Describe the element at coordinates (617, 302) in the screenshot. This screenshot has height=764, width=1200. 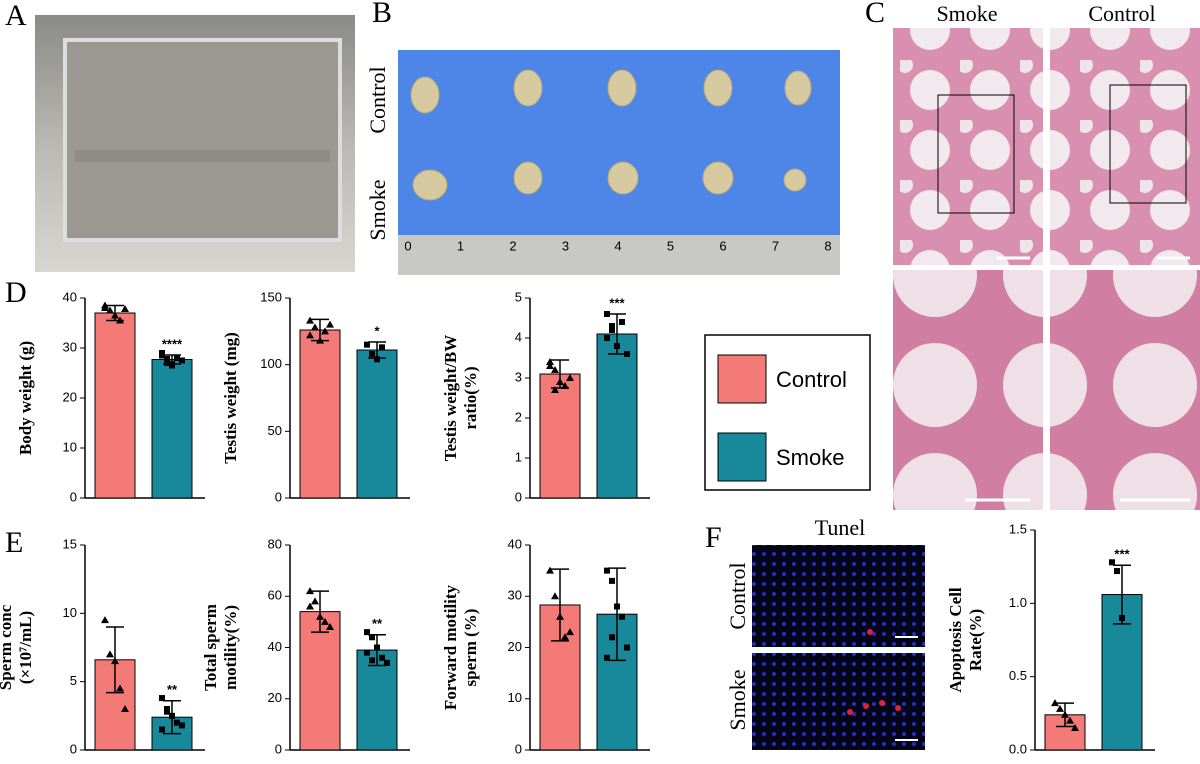
I see `significance: ***` at that location.